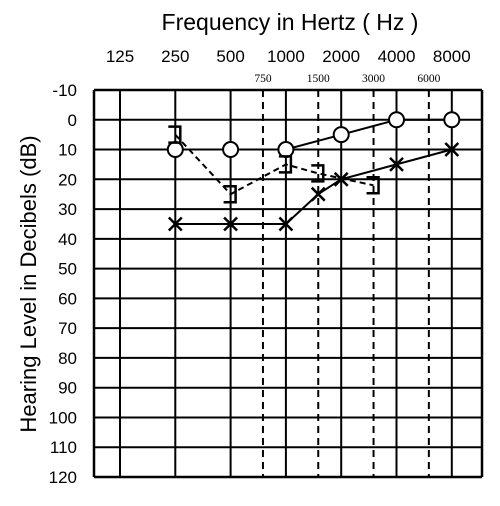 This screenshot has height=506, width=500. I want to click on y-tick-label: 100, so click(63, 417).